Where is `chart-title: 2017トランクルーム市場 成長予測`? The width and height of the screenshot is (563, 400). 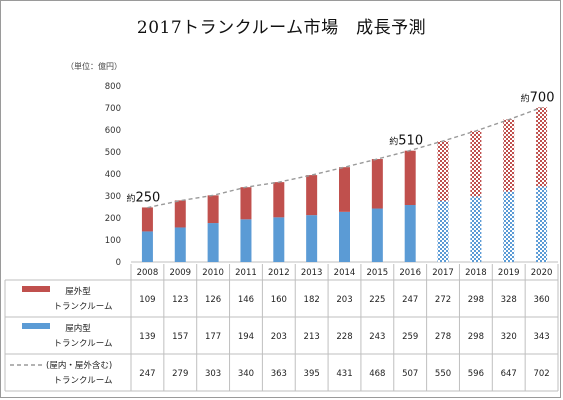 chart-title: 2017トランクルーム市場 成長予測 is located at coordinates (281, 28).